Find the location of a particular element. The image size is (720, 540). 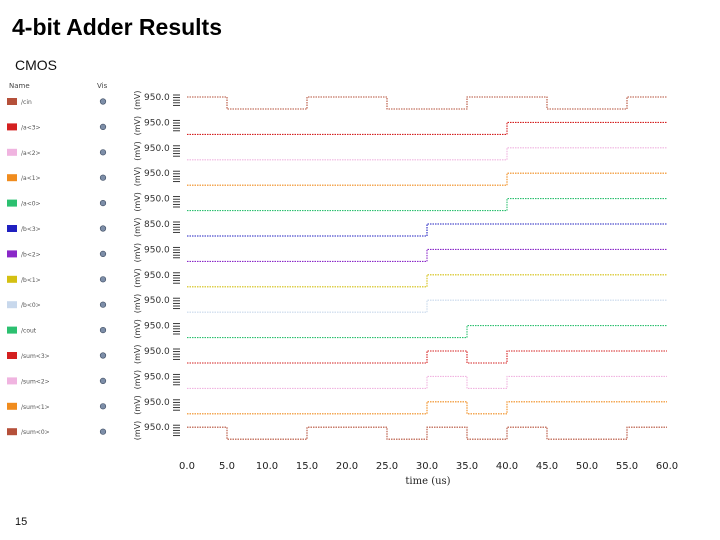

x-tick-label: 45.0 is located at coordinates (547, 466).